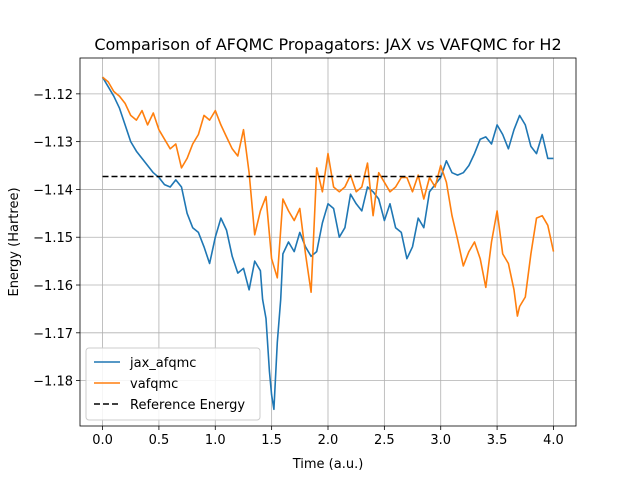 The height and width of the screenshot is (480, 640). Describe the element at coordinates (328, 440) in the screenshot. I see `x-tick-label: 2.0` at that location.